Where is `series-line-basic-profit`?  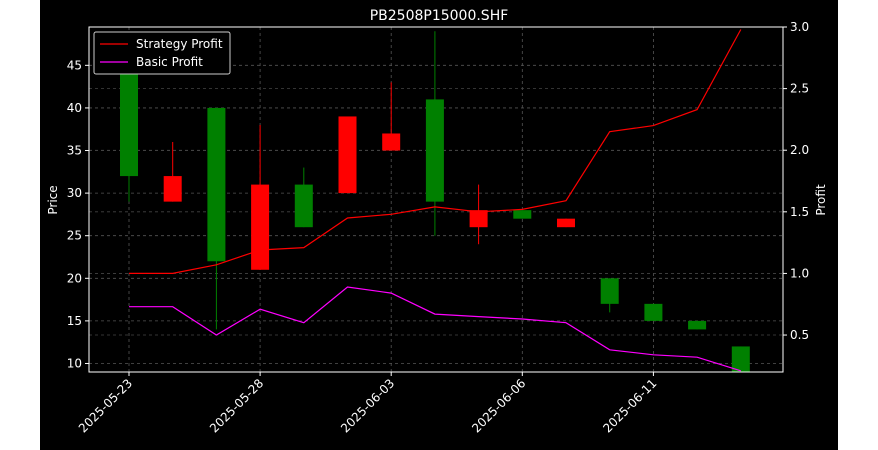 series-line-basic-profit is located at coordinates (435, 329).